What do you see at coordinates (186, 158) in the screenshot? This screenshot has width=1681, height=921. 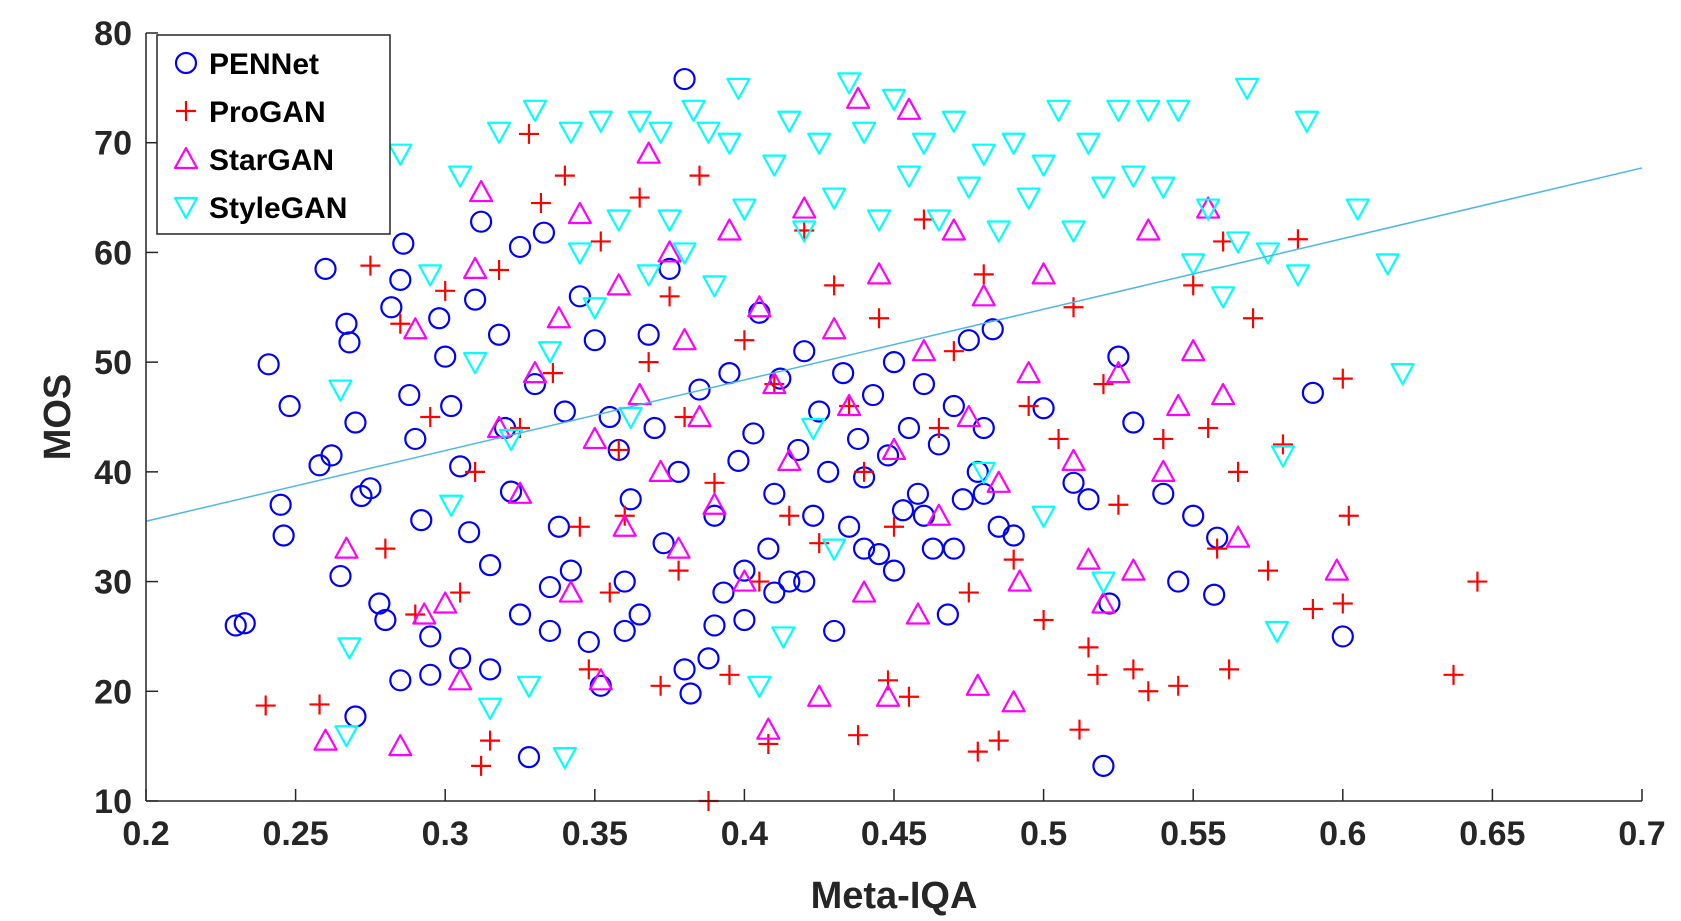 I see `legend-marker` at bounding box center [186, 158].